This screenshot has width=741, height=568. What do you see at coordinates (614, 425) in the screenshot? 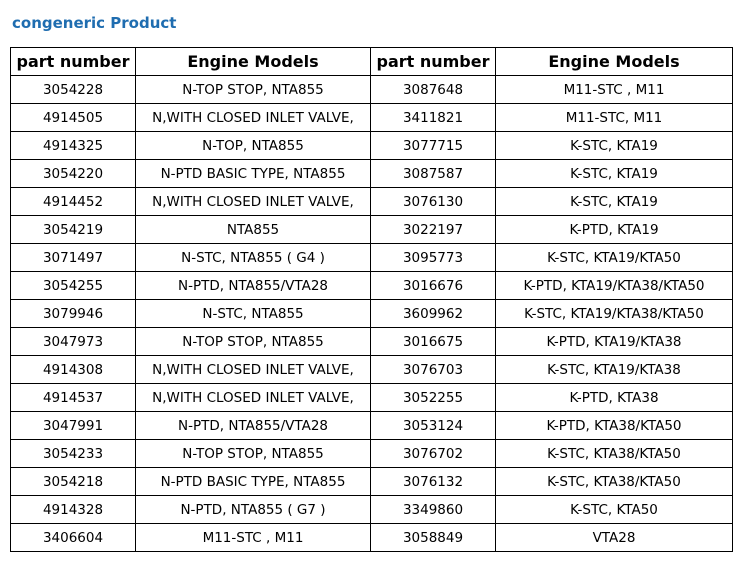
I see `engine-models-cell: K-PTD, KTA38/KTA50` at bounding box center [614, 425].